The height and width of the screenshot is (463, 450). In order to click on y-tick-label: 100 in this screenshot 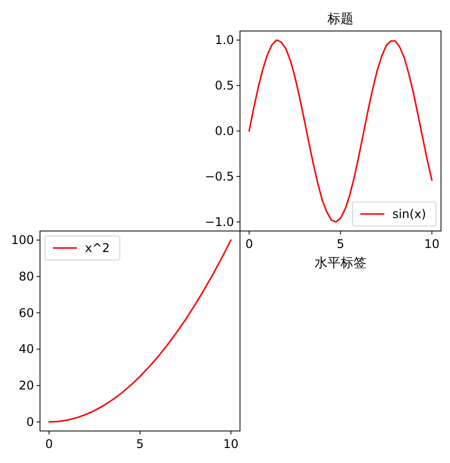, I will do `click(22, 240)`.